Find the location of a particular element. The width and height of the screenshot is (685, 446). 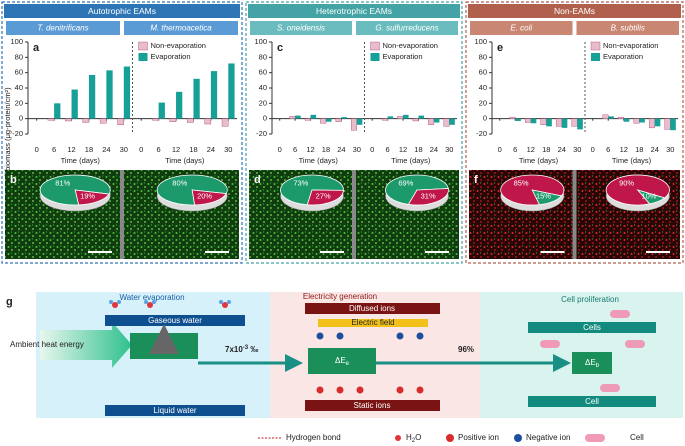

pie-label: 15% is located at coordinates (543, 195).